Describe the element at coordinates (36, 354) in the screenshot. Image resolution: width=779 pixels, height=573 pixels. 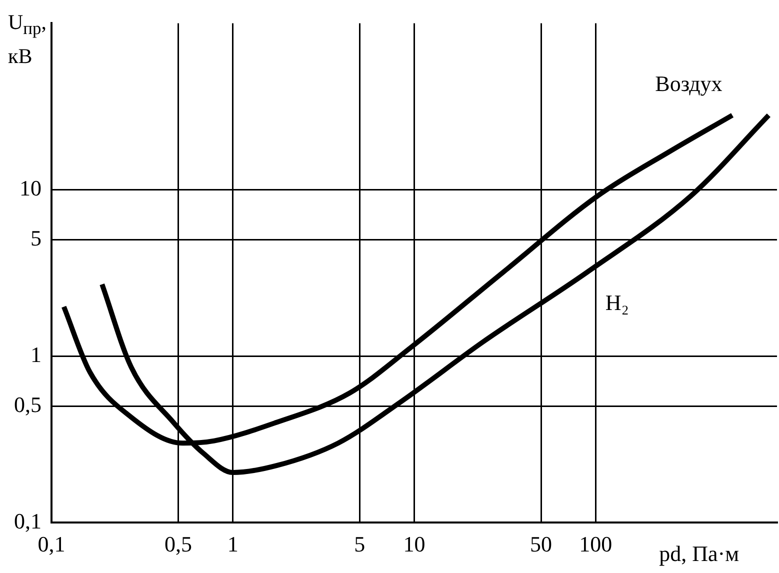
I see `y-tick-label: 1` at that location.